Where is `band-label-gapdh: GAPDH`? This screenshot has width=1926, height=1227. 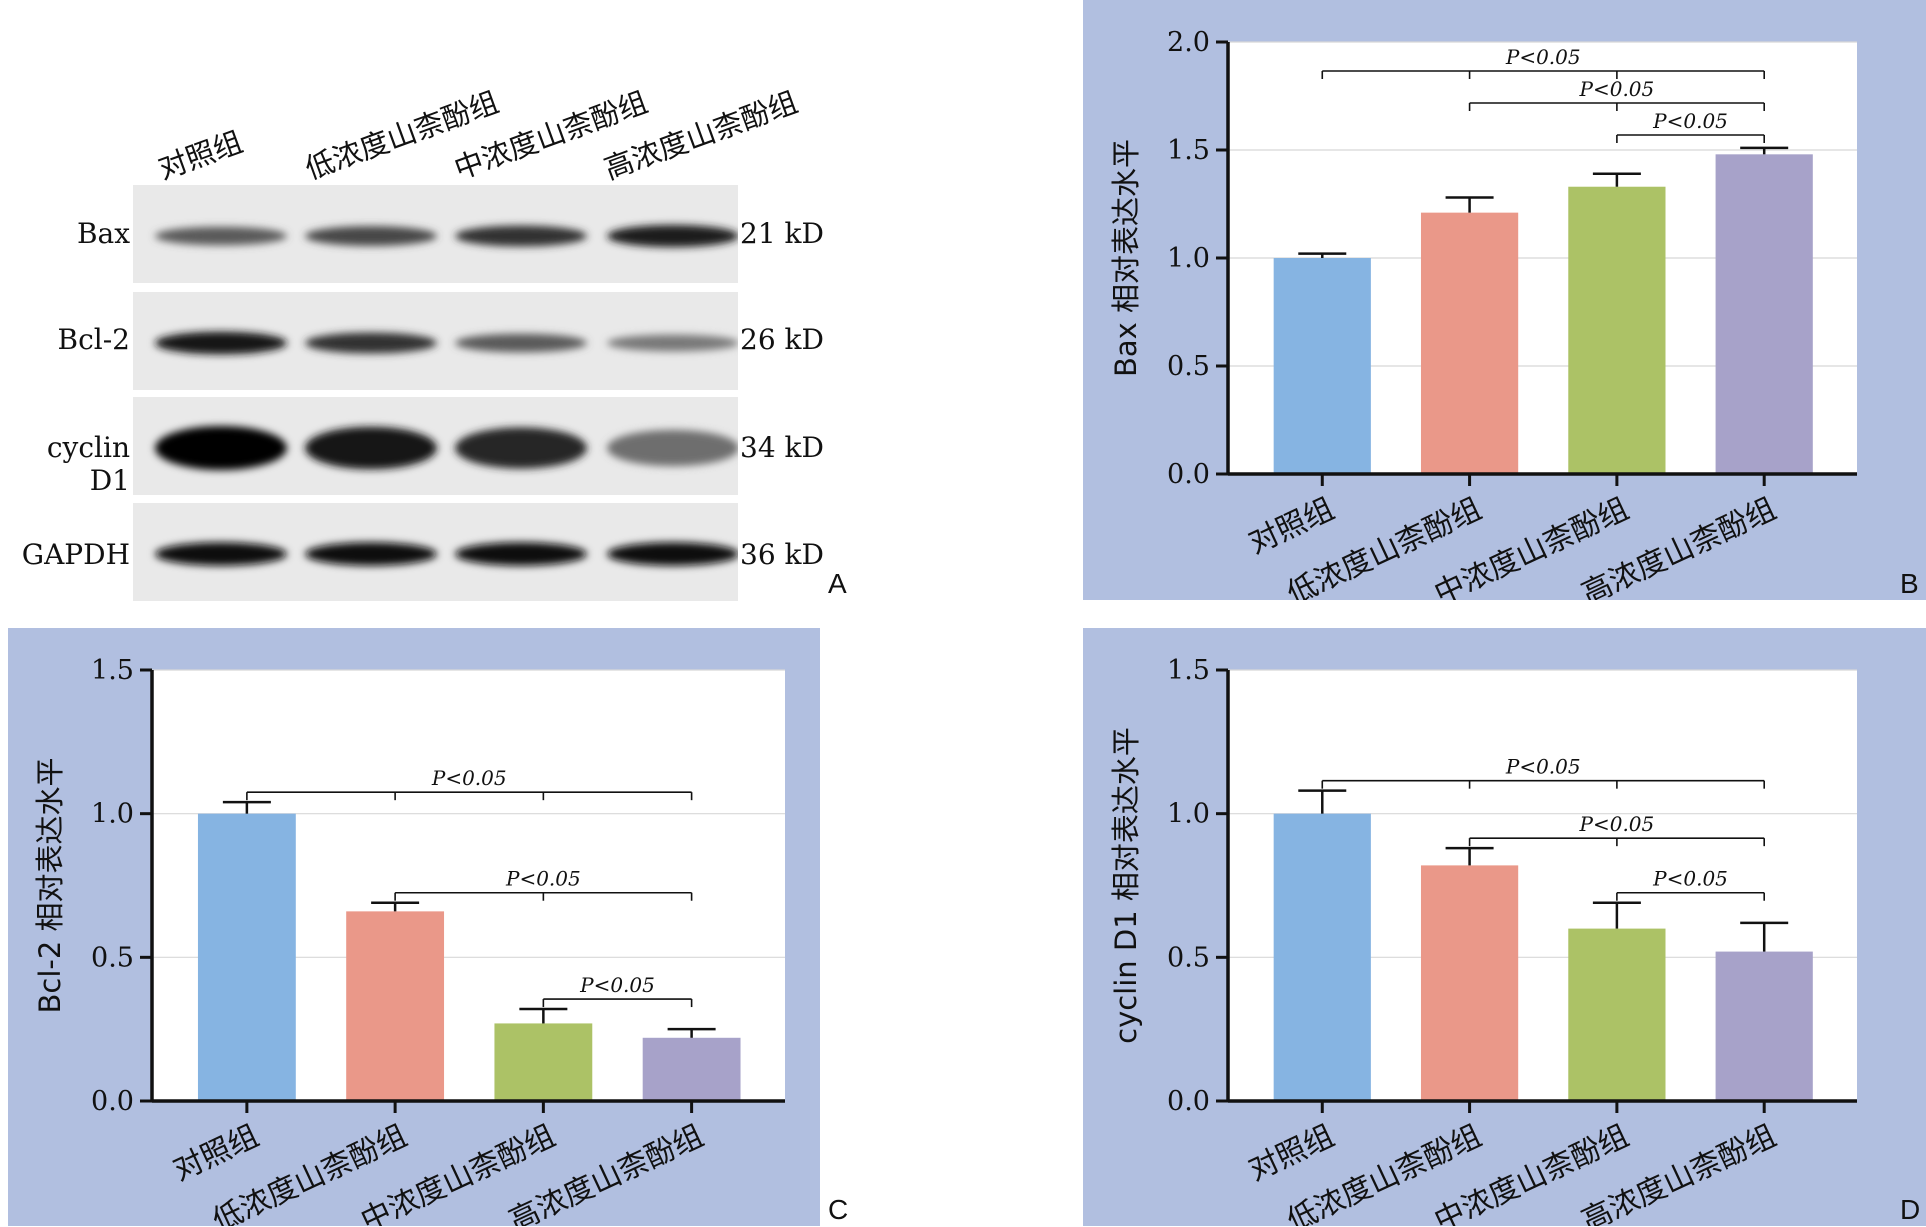
band-label-gapdh: GAPDH is located at coordinates (75, 554).